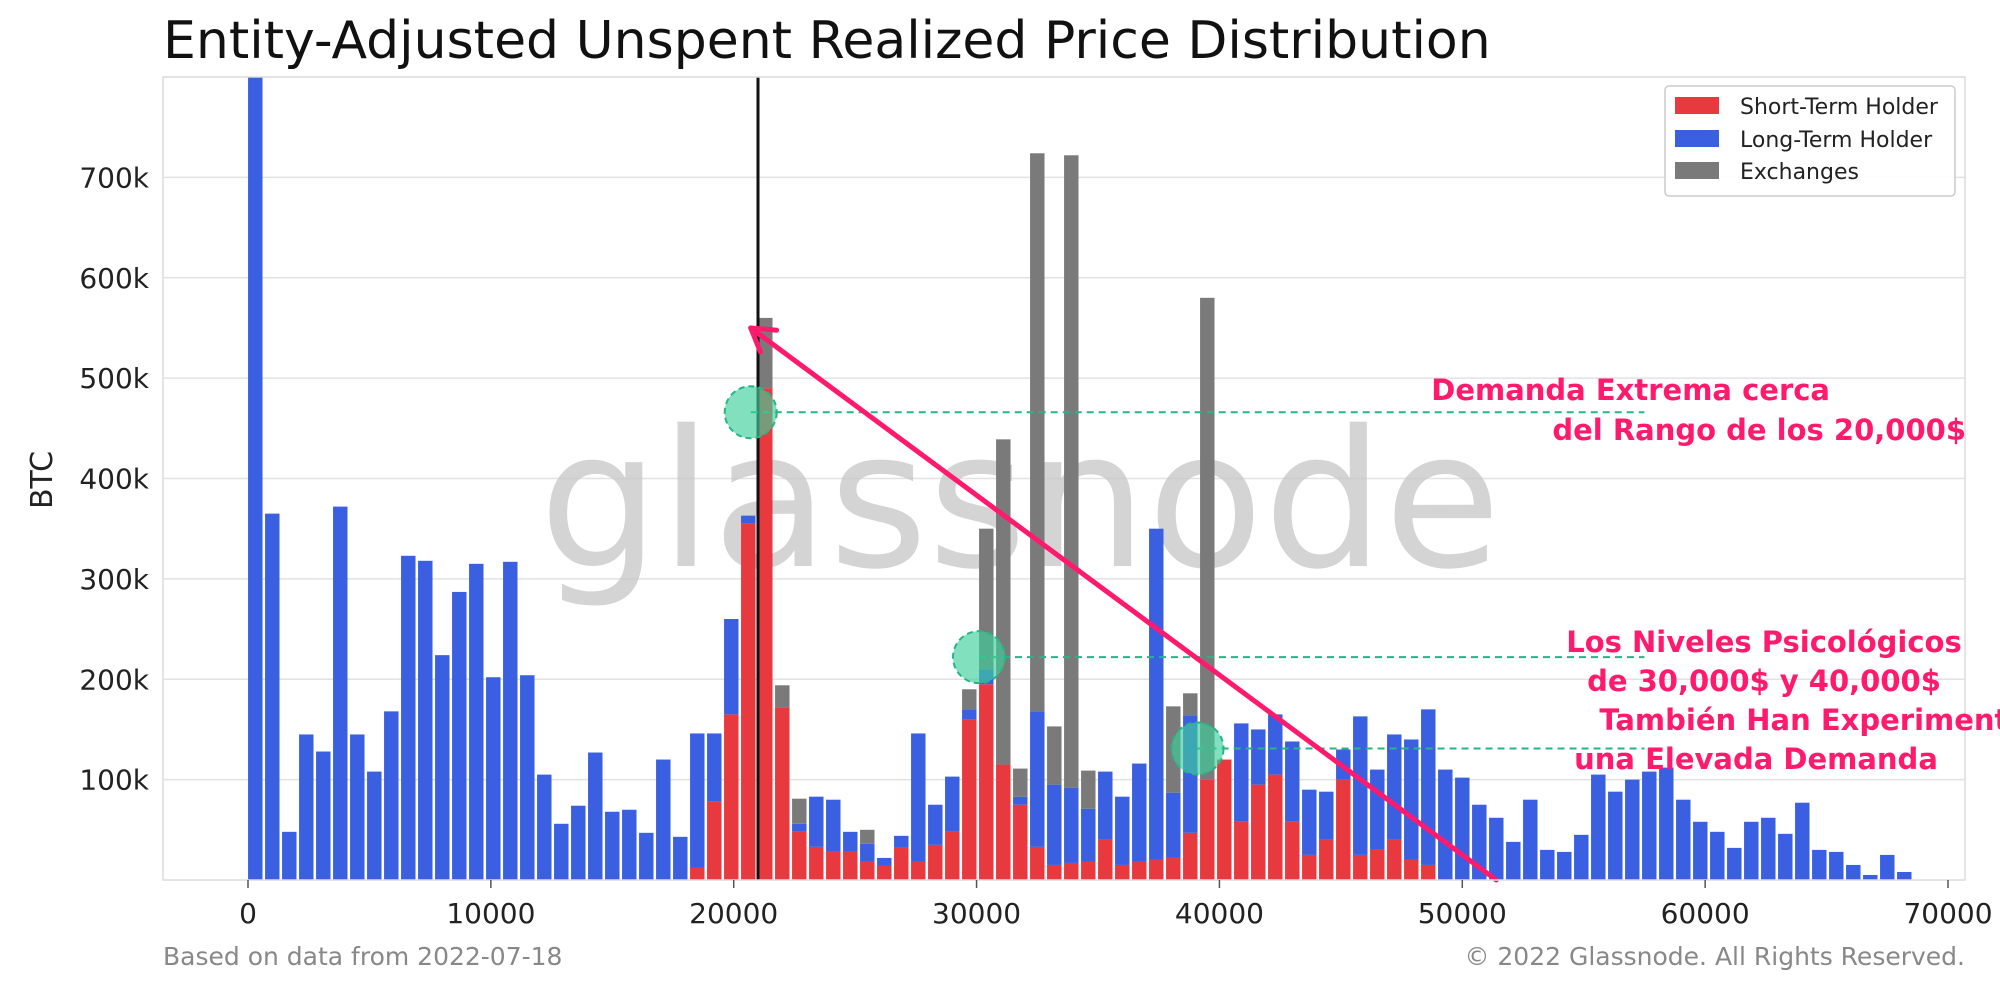 This screenshot has height=989, width=2000. I want to click on y-tick-label: 700k, so click(114, 177).